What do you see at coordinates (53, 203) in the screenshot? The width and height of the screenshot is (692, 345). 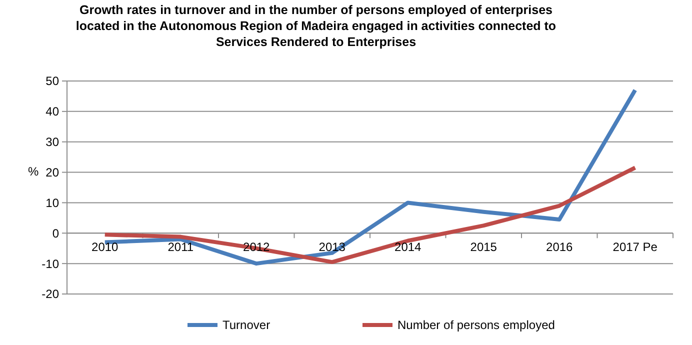 I see `y-tick-label: 10` at bounding box center [53, 203].